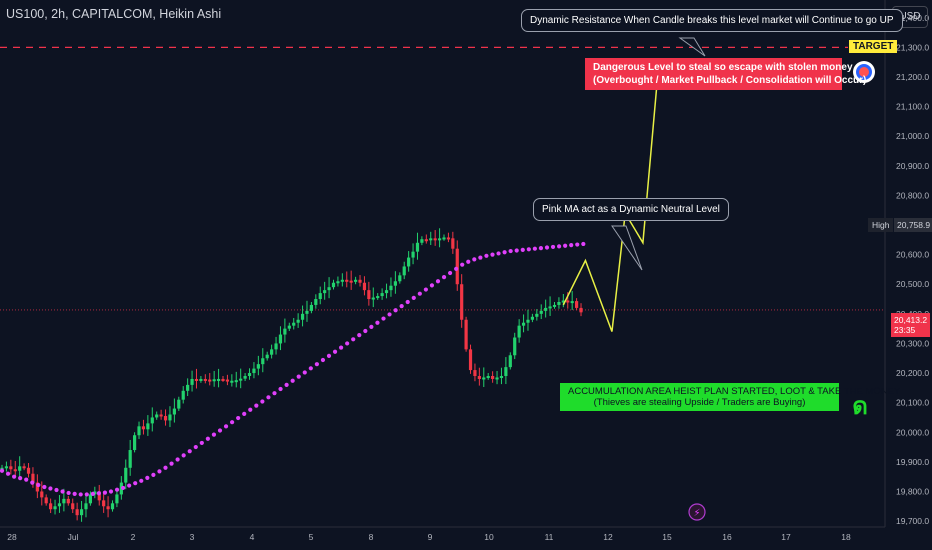  I want to click on y-tick-label: 19,800.0, so click(912, 491).